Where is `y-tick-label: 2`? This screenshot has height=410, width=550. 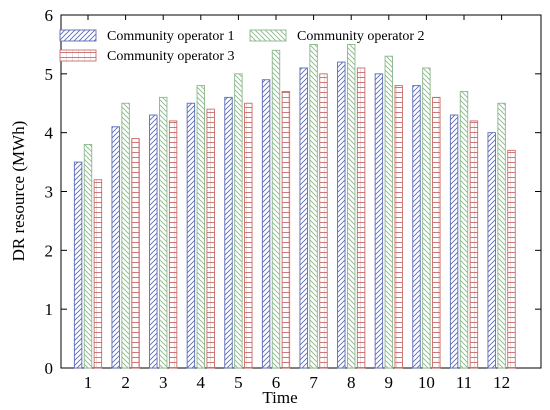 y-tick-label: 2 is located at coordinates (49, 250).